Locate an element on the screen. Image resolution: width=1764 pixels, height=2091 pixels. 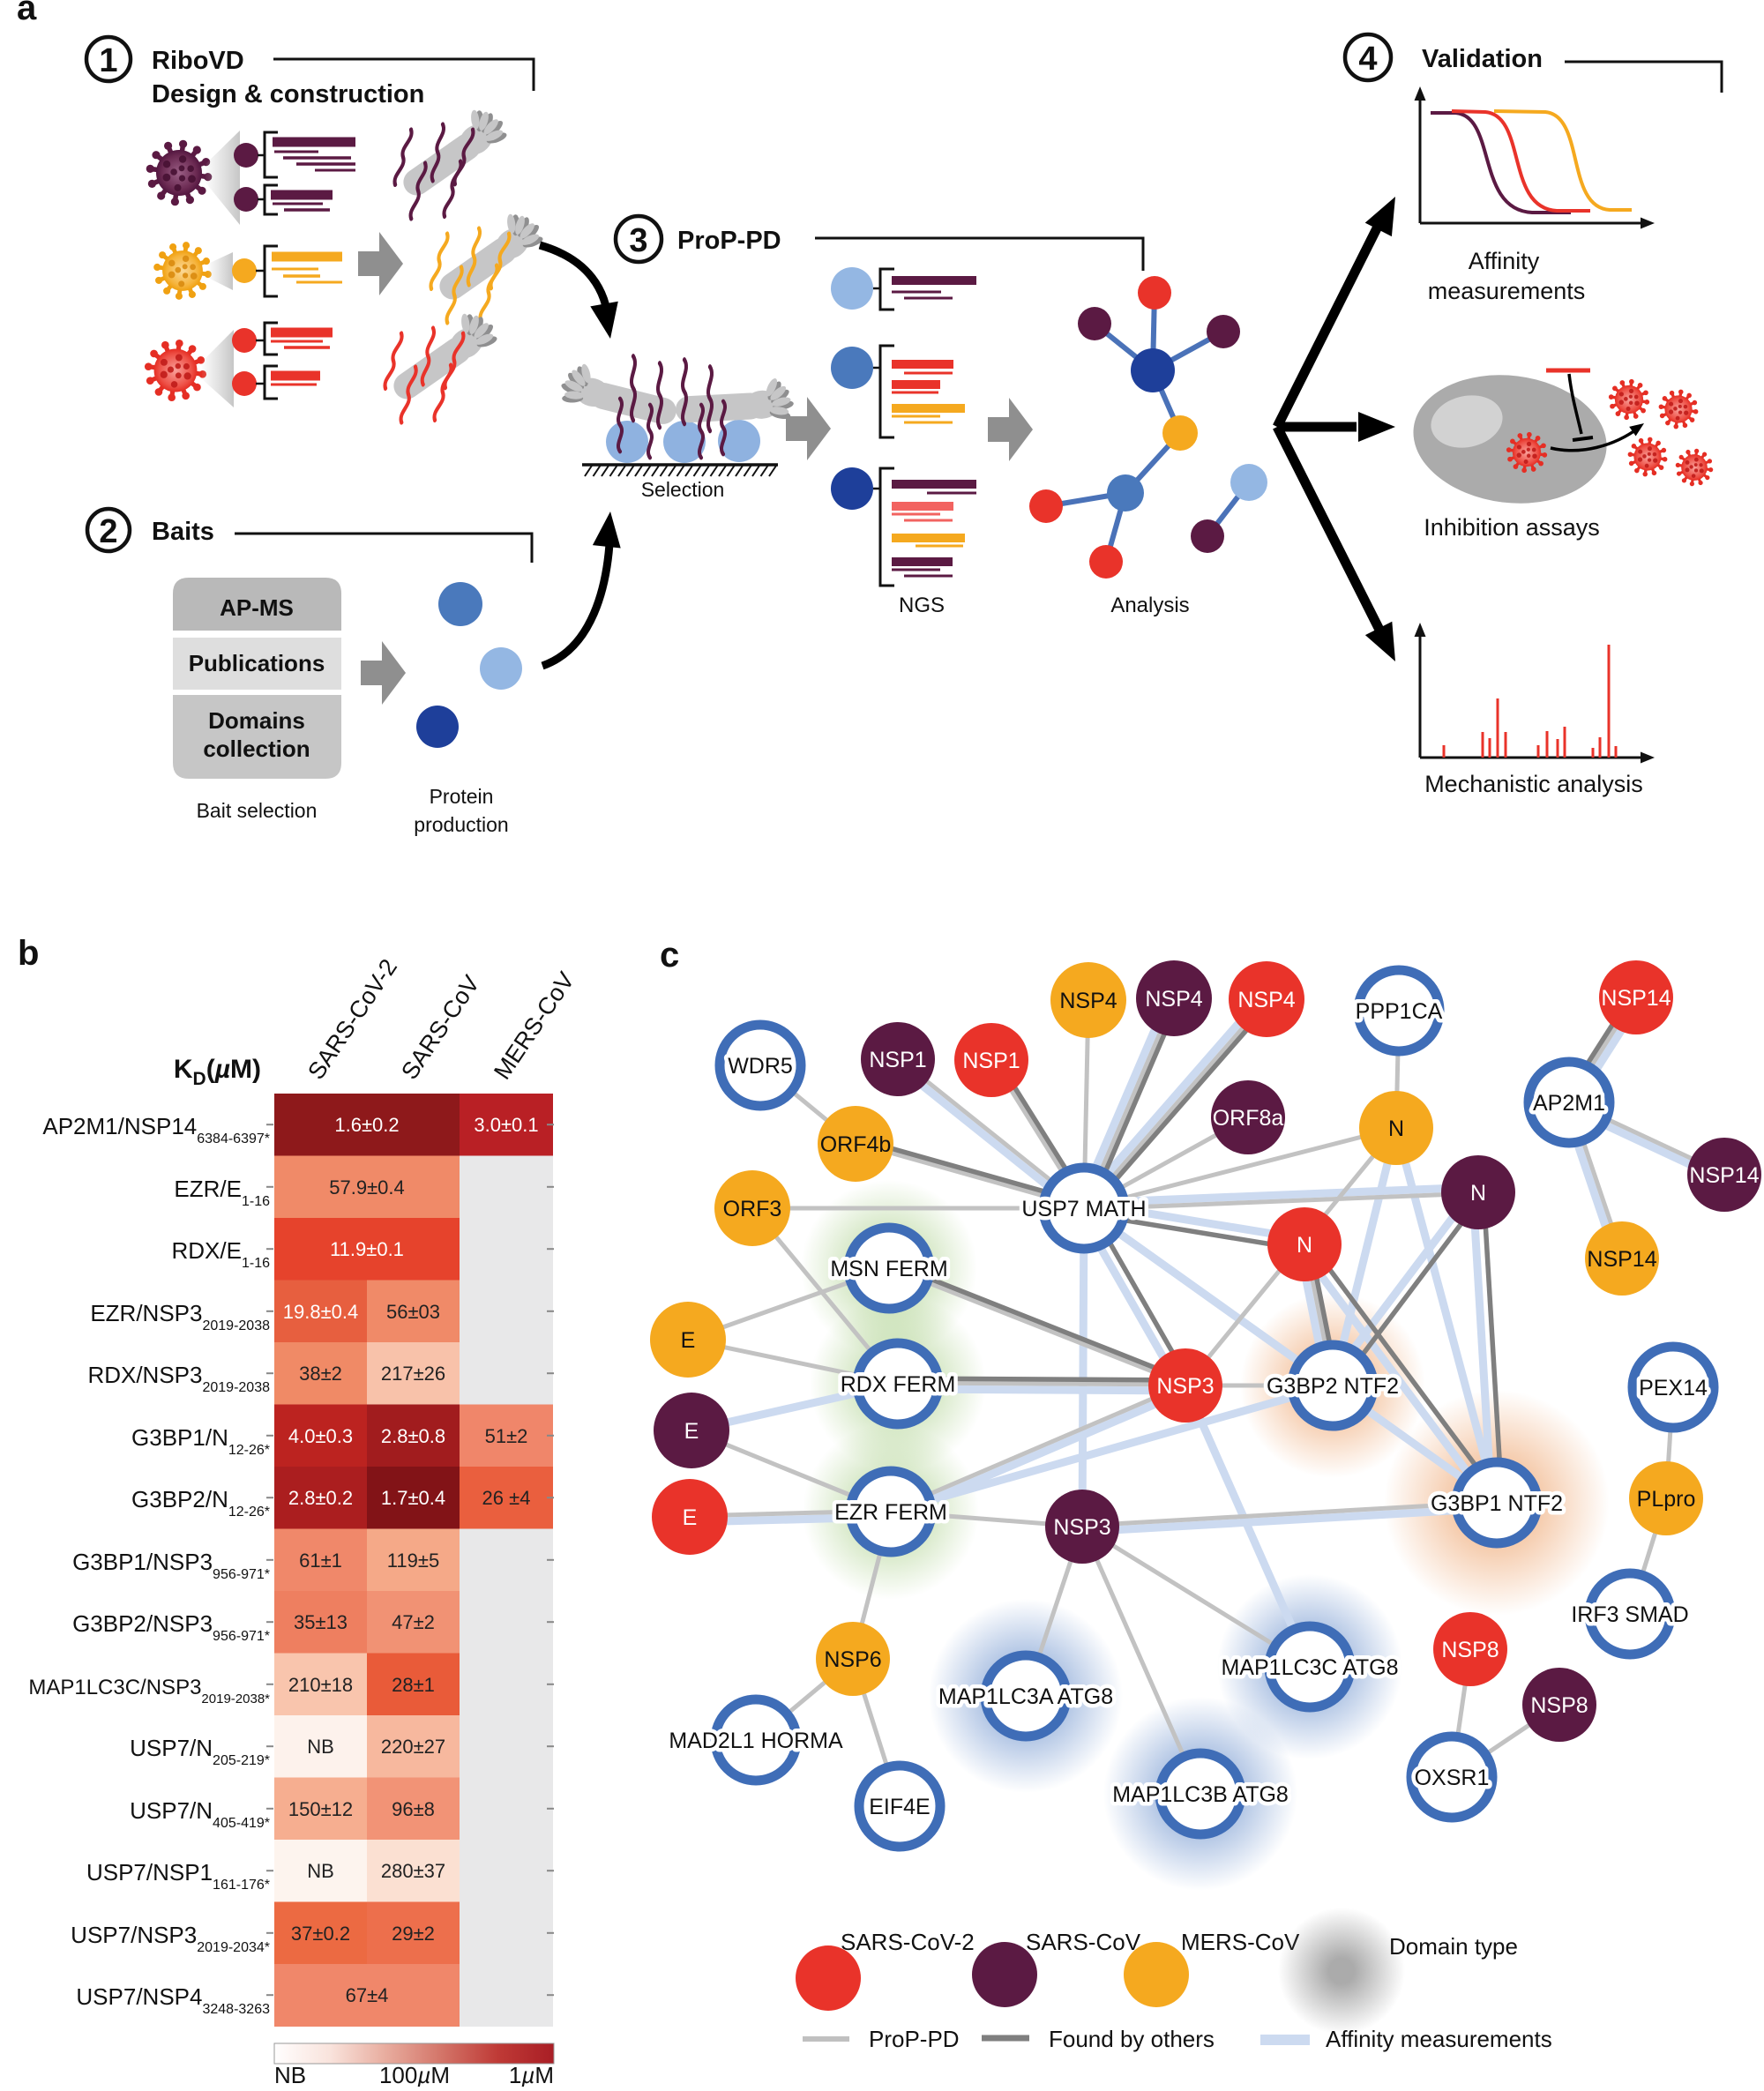
svg-text: MAP1LC3C ATG8 is located at coordinates (1309, 1667).